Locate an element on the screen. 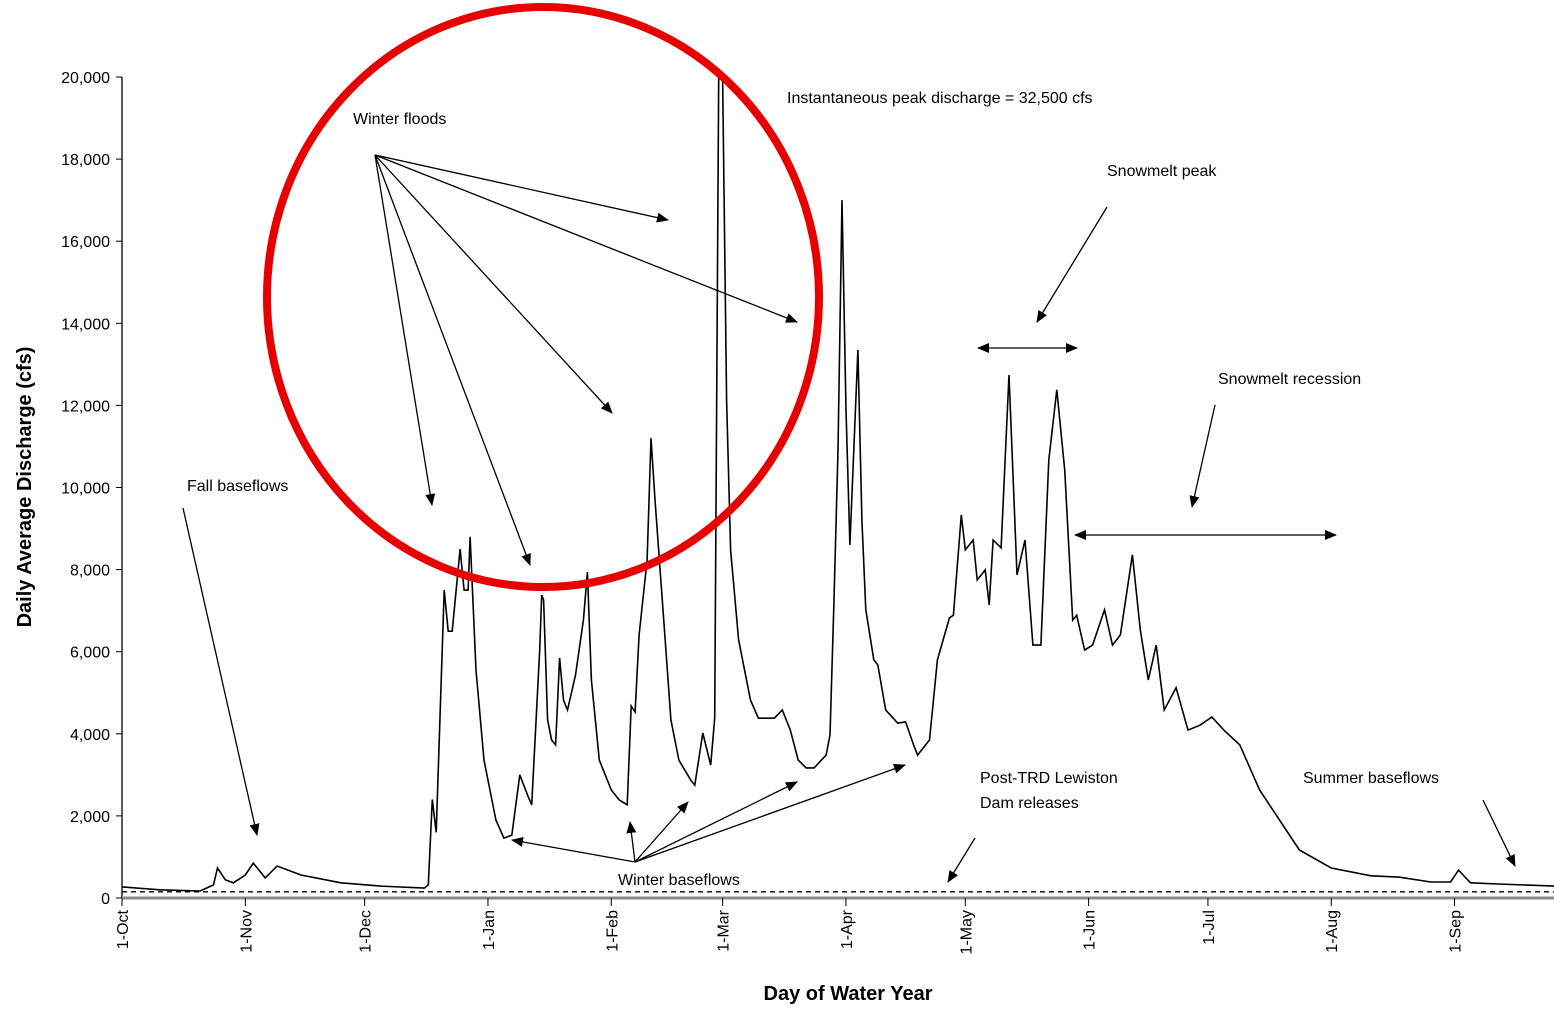 This screenshot has width=1554, height=1012. y-tick-label: 10,000 is located at coordinates (85, 489).